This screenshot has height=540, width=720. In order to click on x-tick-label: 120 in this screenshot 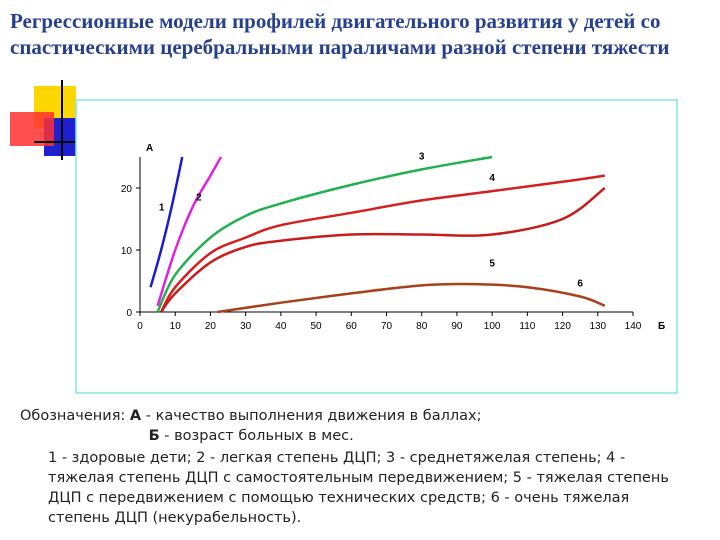, I will do `click(562, 326)`.